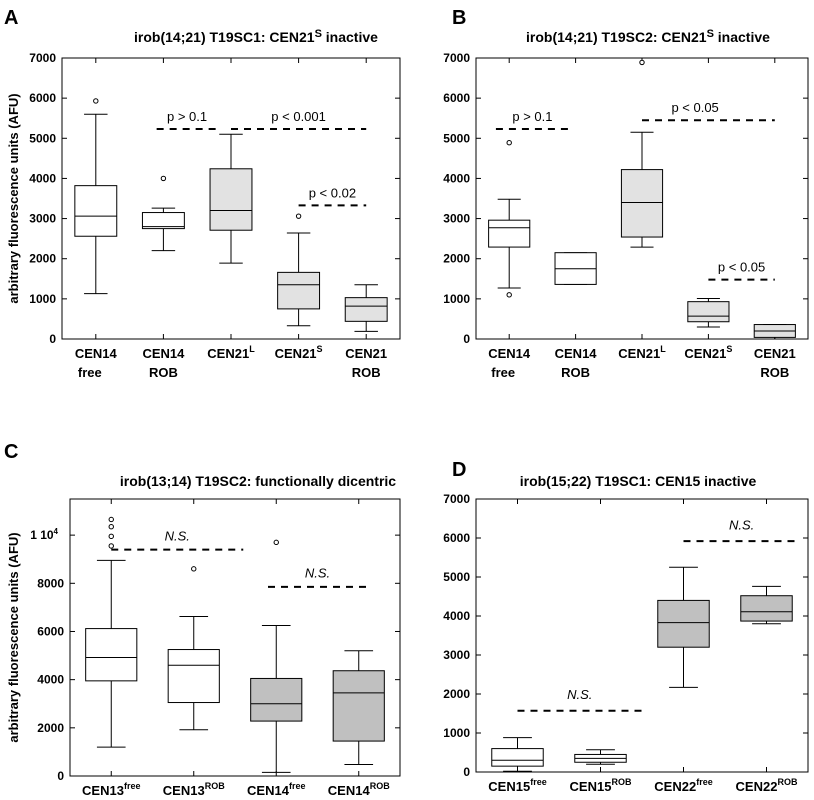  What do you see at coordinates (616, 37) in the screenshot?
I see `chart-title-main: irob(14;21) T19SC2: CEN21` at bounding box center [616, 37].